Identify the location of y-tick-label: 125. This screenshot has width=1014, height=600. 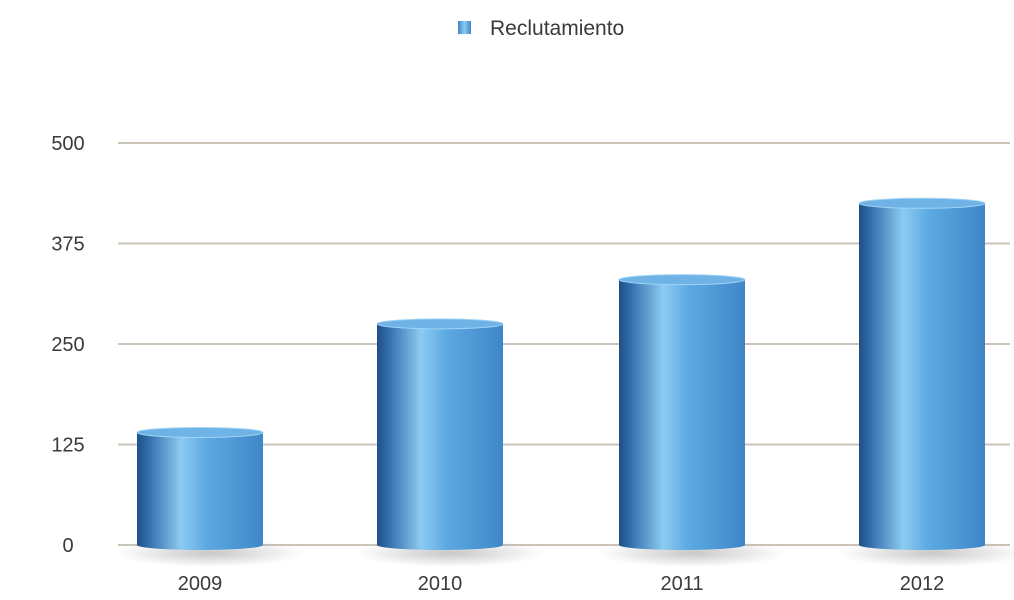
(67, 446).